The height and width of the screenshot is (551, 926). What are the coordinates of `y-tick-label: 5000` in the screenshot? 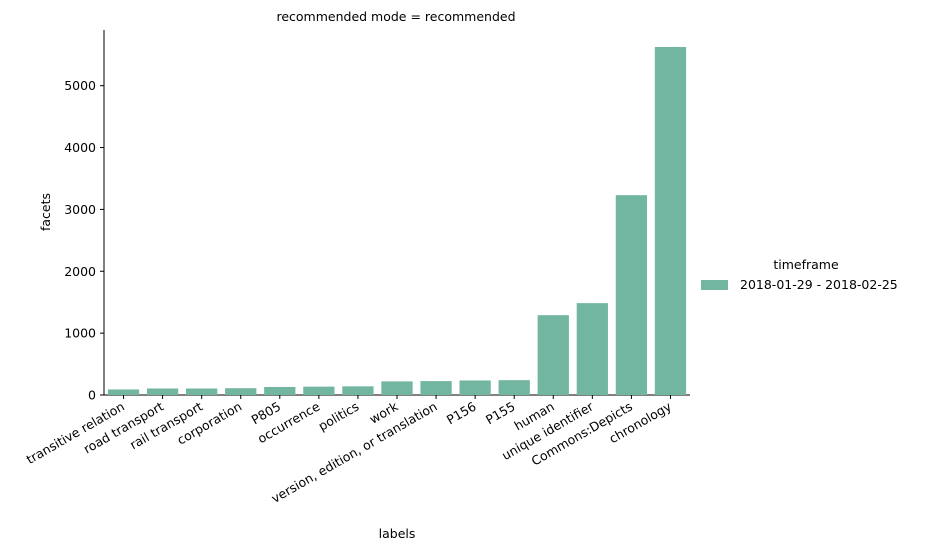 It's located at (80, 85).